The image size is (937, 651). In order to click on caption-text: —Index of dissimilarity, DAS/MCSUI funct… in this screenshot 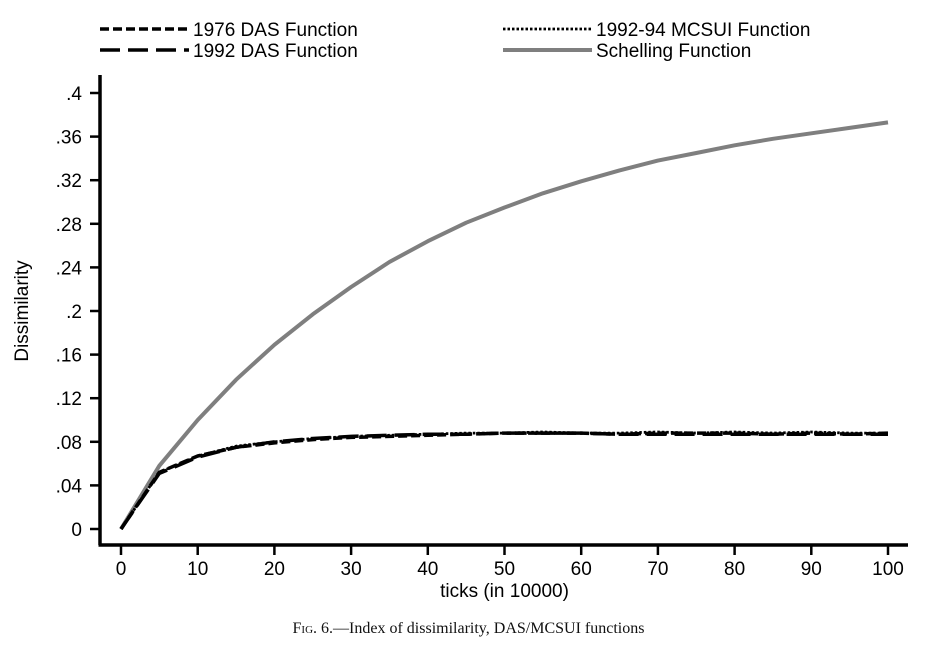, I will do `click(489, 628)`.